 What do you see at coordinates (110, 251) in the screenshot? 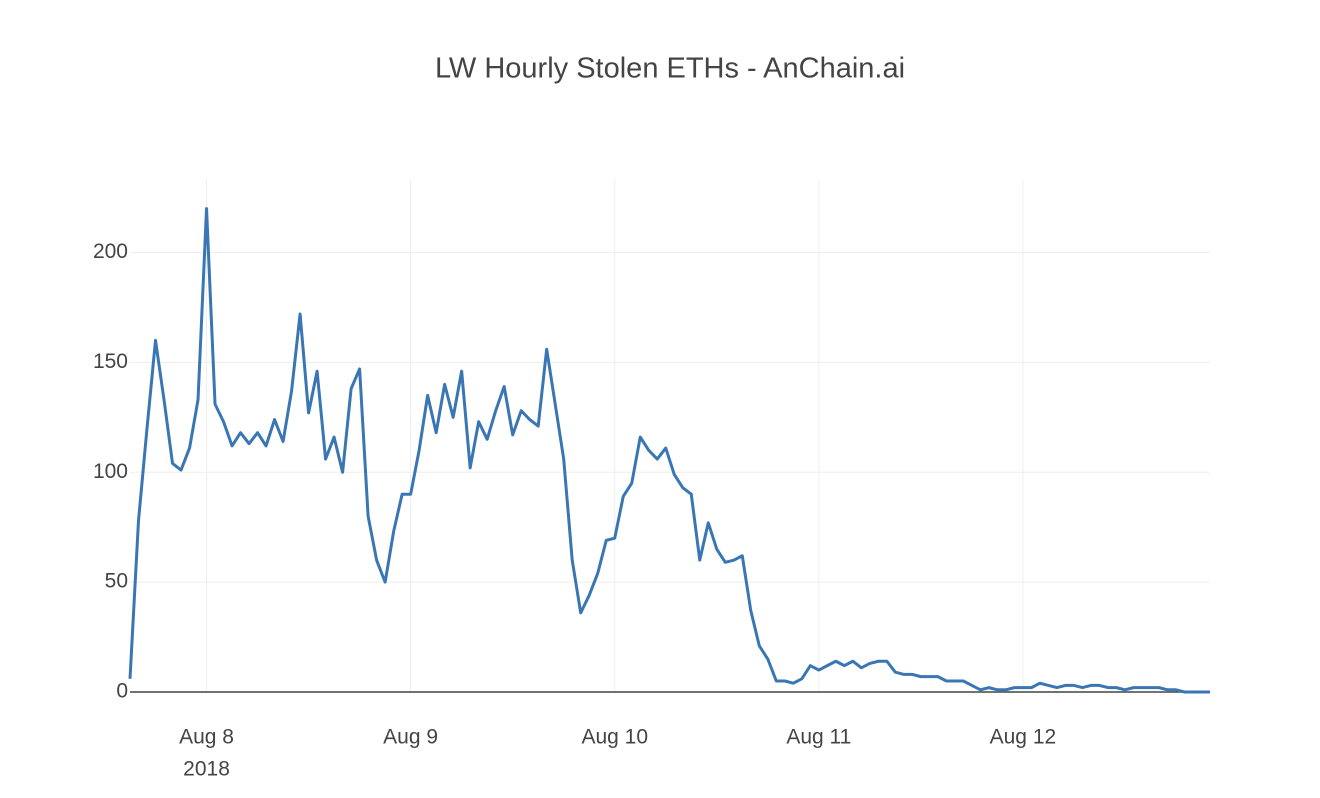
I see `y-tick-label: 200` at bounding box center [110, 251].